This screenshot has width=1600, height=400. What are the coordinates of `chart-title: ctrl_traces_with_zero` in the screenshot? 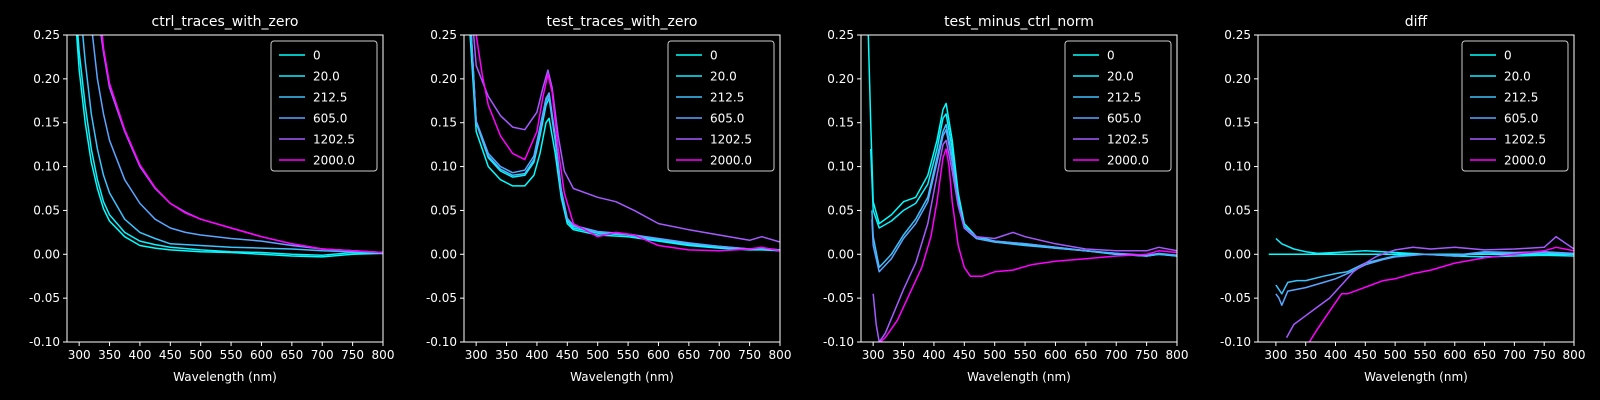 It's located at (225, 22).